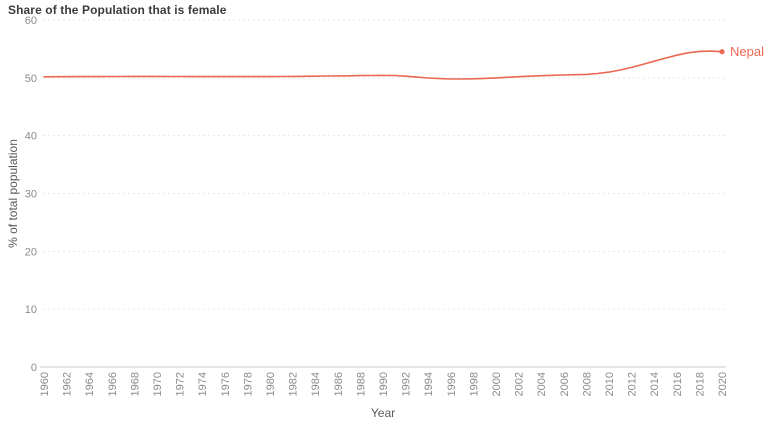  Describe the element at coordinates (565, 384) in the screenshot. I see `x-tick-label: 2006` at that location.